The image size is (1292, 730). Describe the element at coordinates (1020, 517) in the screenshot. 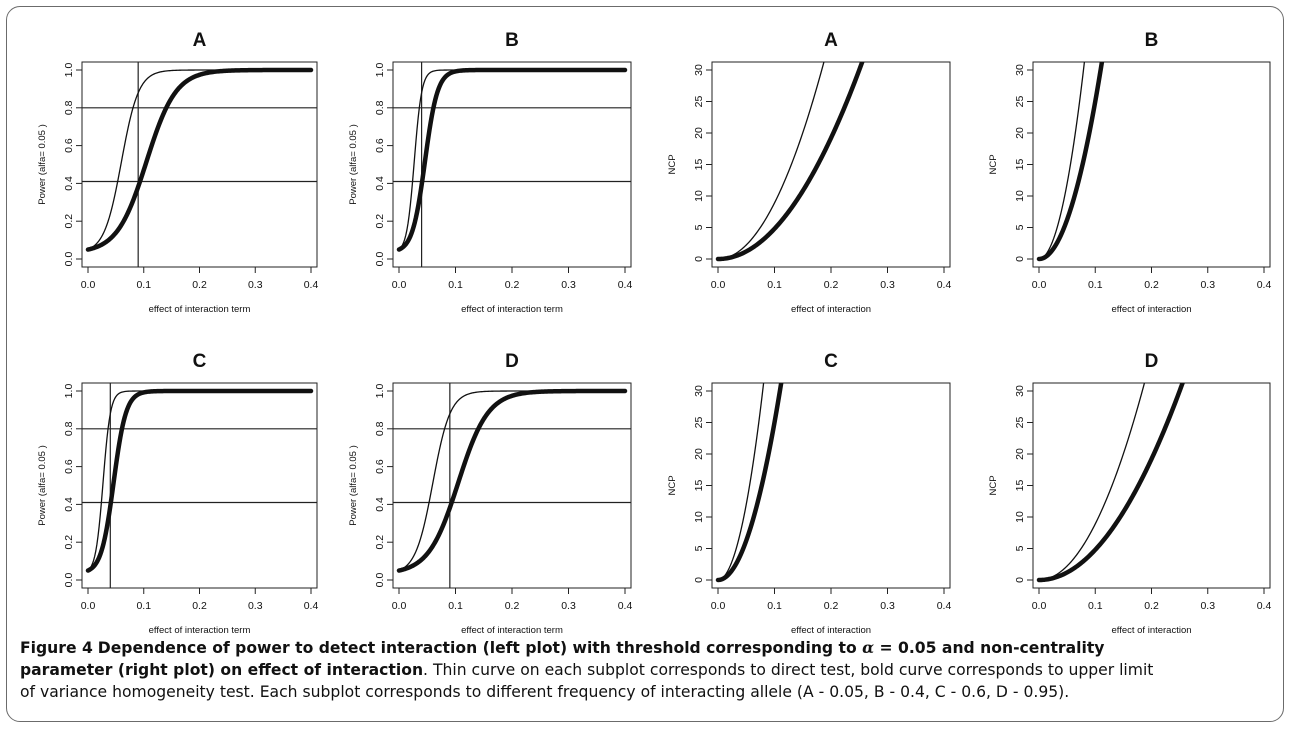

I see `ncp-D-ytick-label-2: 10` at that location.